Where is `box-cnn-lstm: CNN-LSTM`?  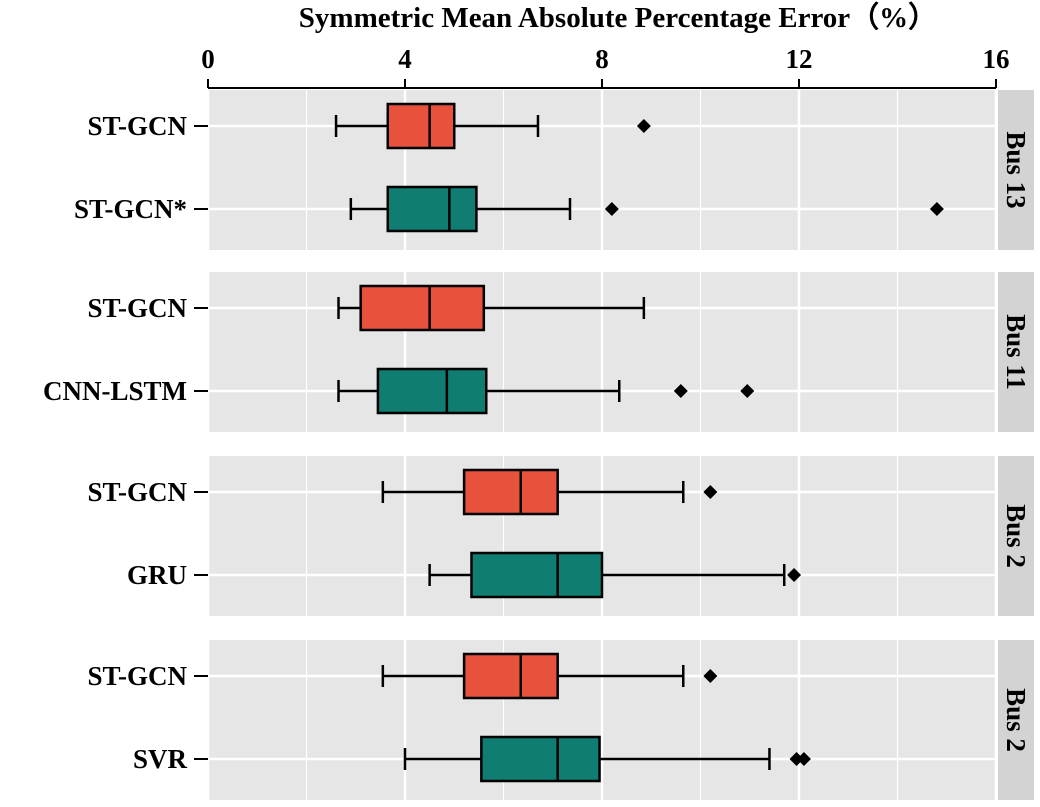 box-cnn-lstm: CNN-LSTM is located at coordinates (399, 391).